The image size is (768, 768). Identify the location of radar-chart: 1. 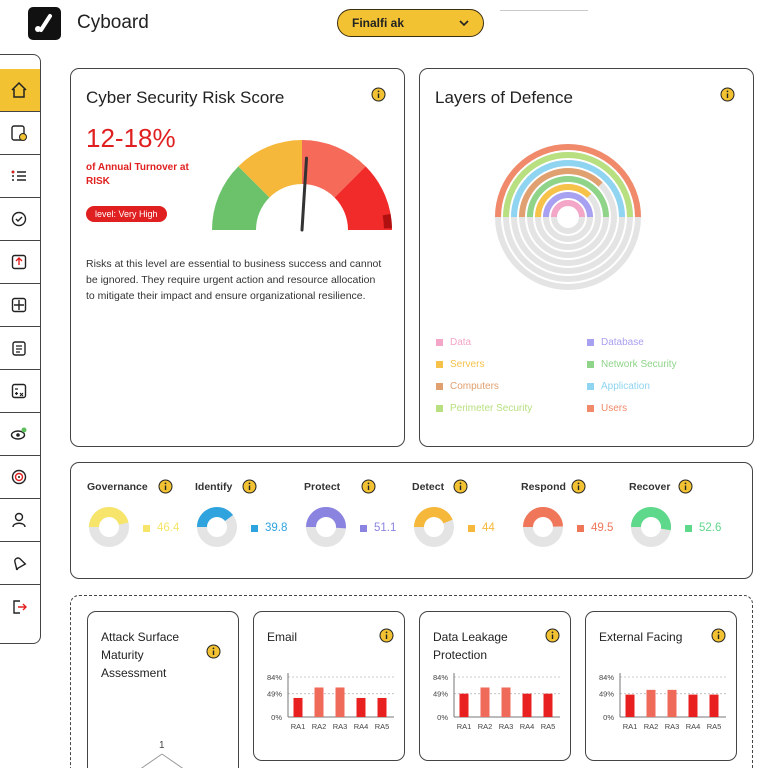
(162, 754).